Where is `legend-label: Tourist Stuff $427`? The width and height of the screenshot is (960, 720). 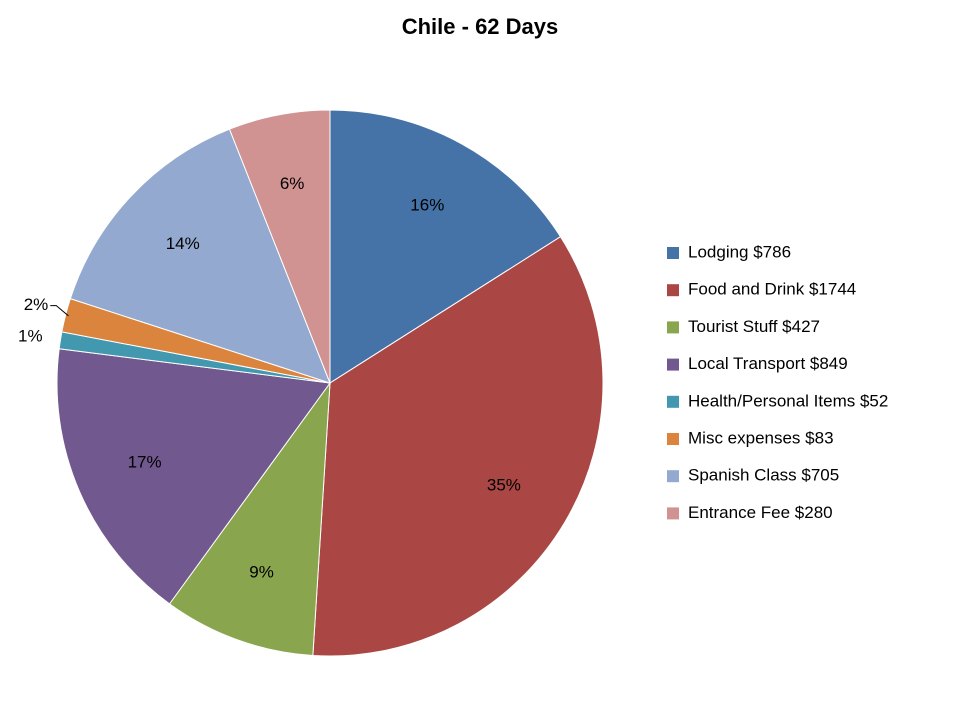 legend-label: Tourist Stuff $427 is located at coordinates (754, 326).